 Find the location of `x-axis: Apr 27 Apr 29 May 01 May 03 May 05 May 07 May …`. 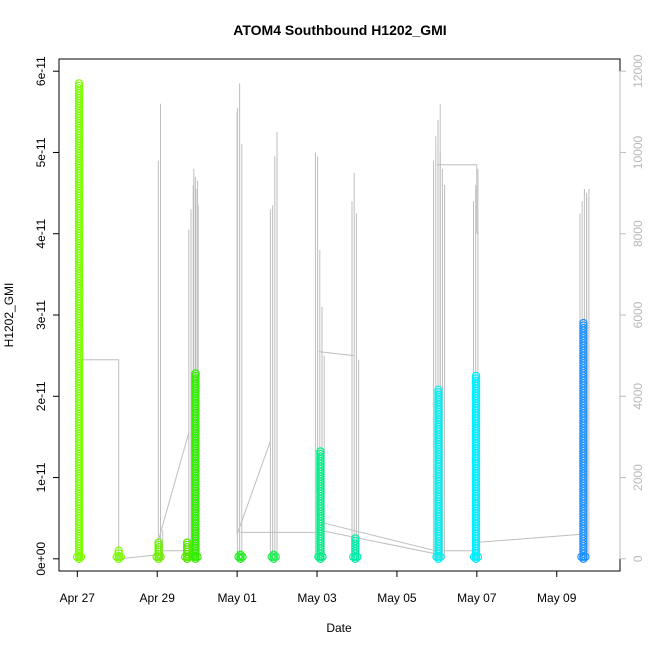

x-axis: Apr 27 Apr 29 May 01 May 03 May 05 May 07 May … is located at coordinates (318, 588).